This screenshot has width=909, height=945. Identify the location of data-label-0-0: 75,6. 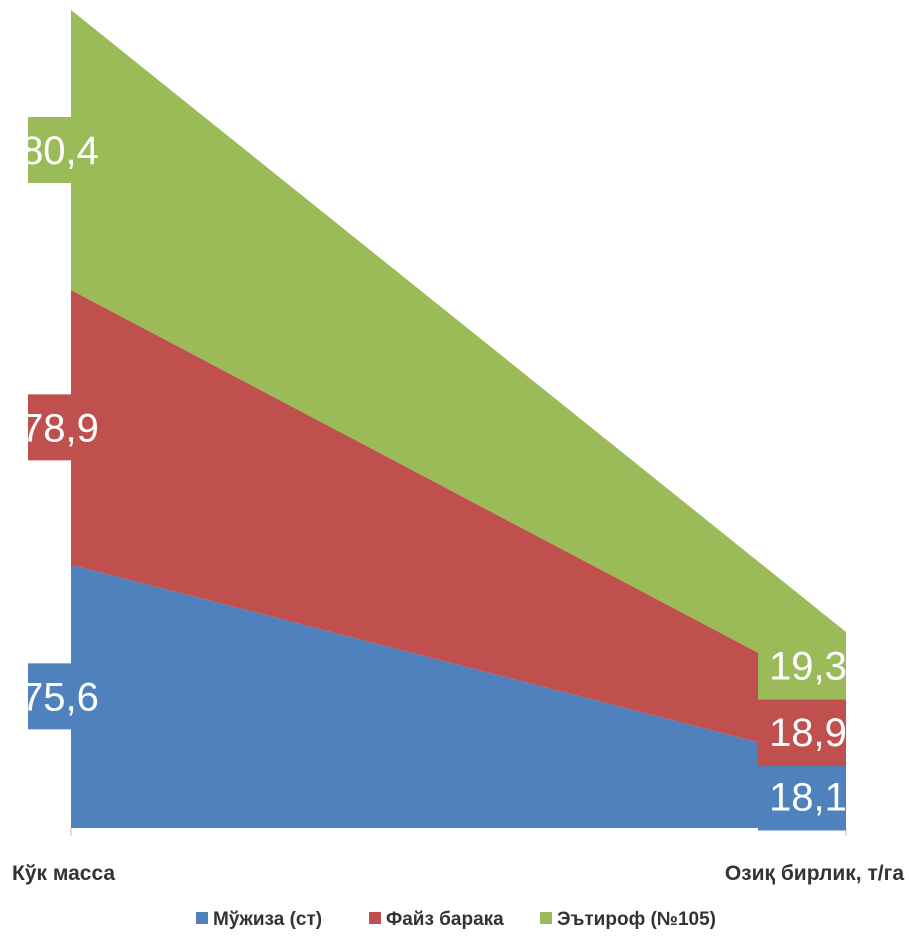
(60, 697).